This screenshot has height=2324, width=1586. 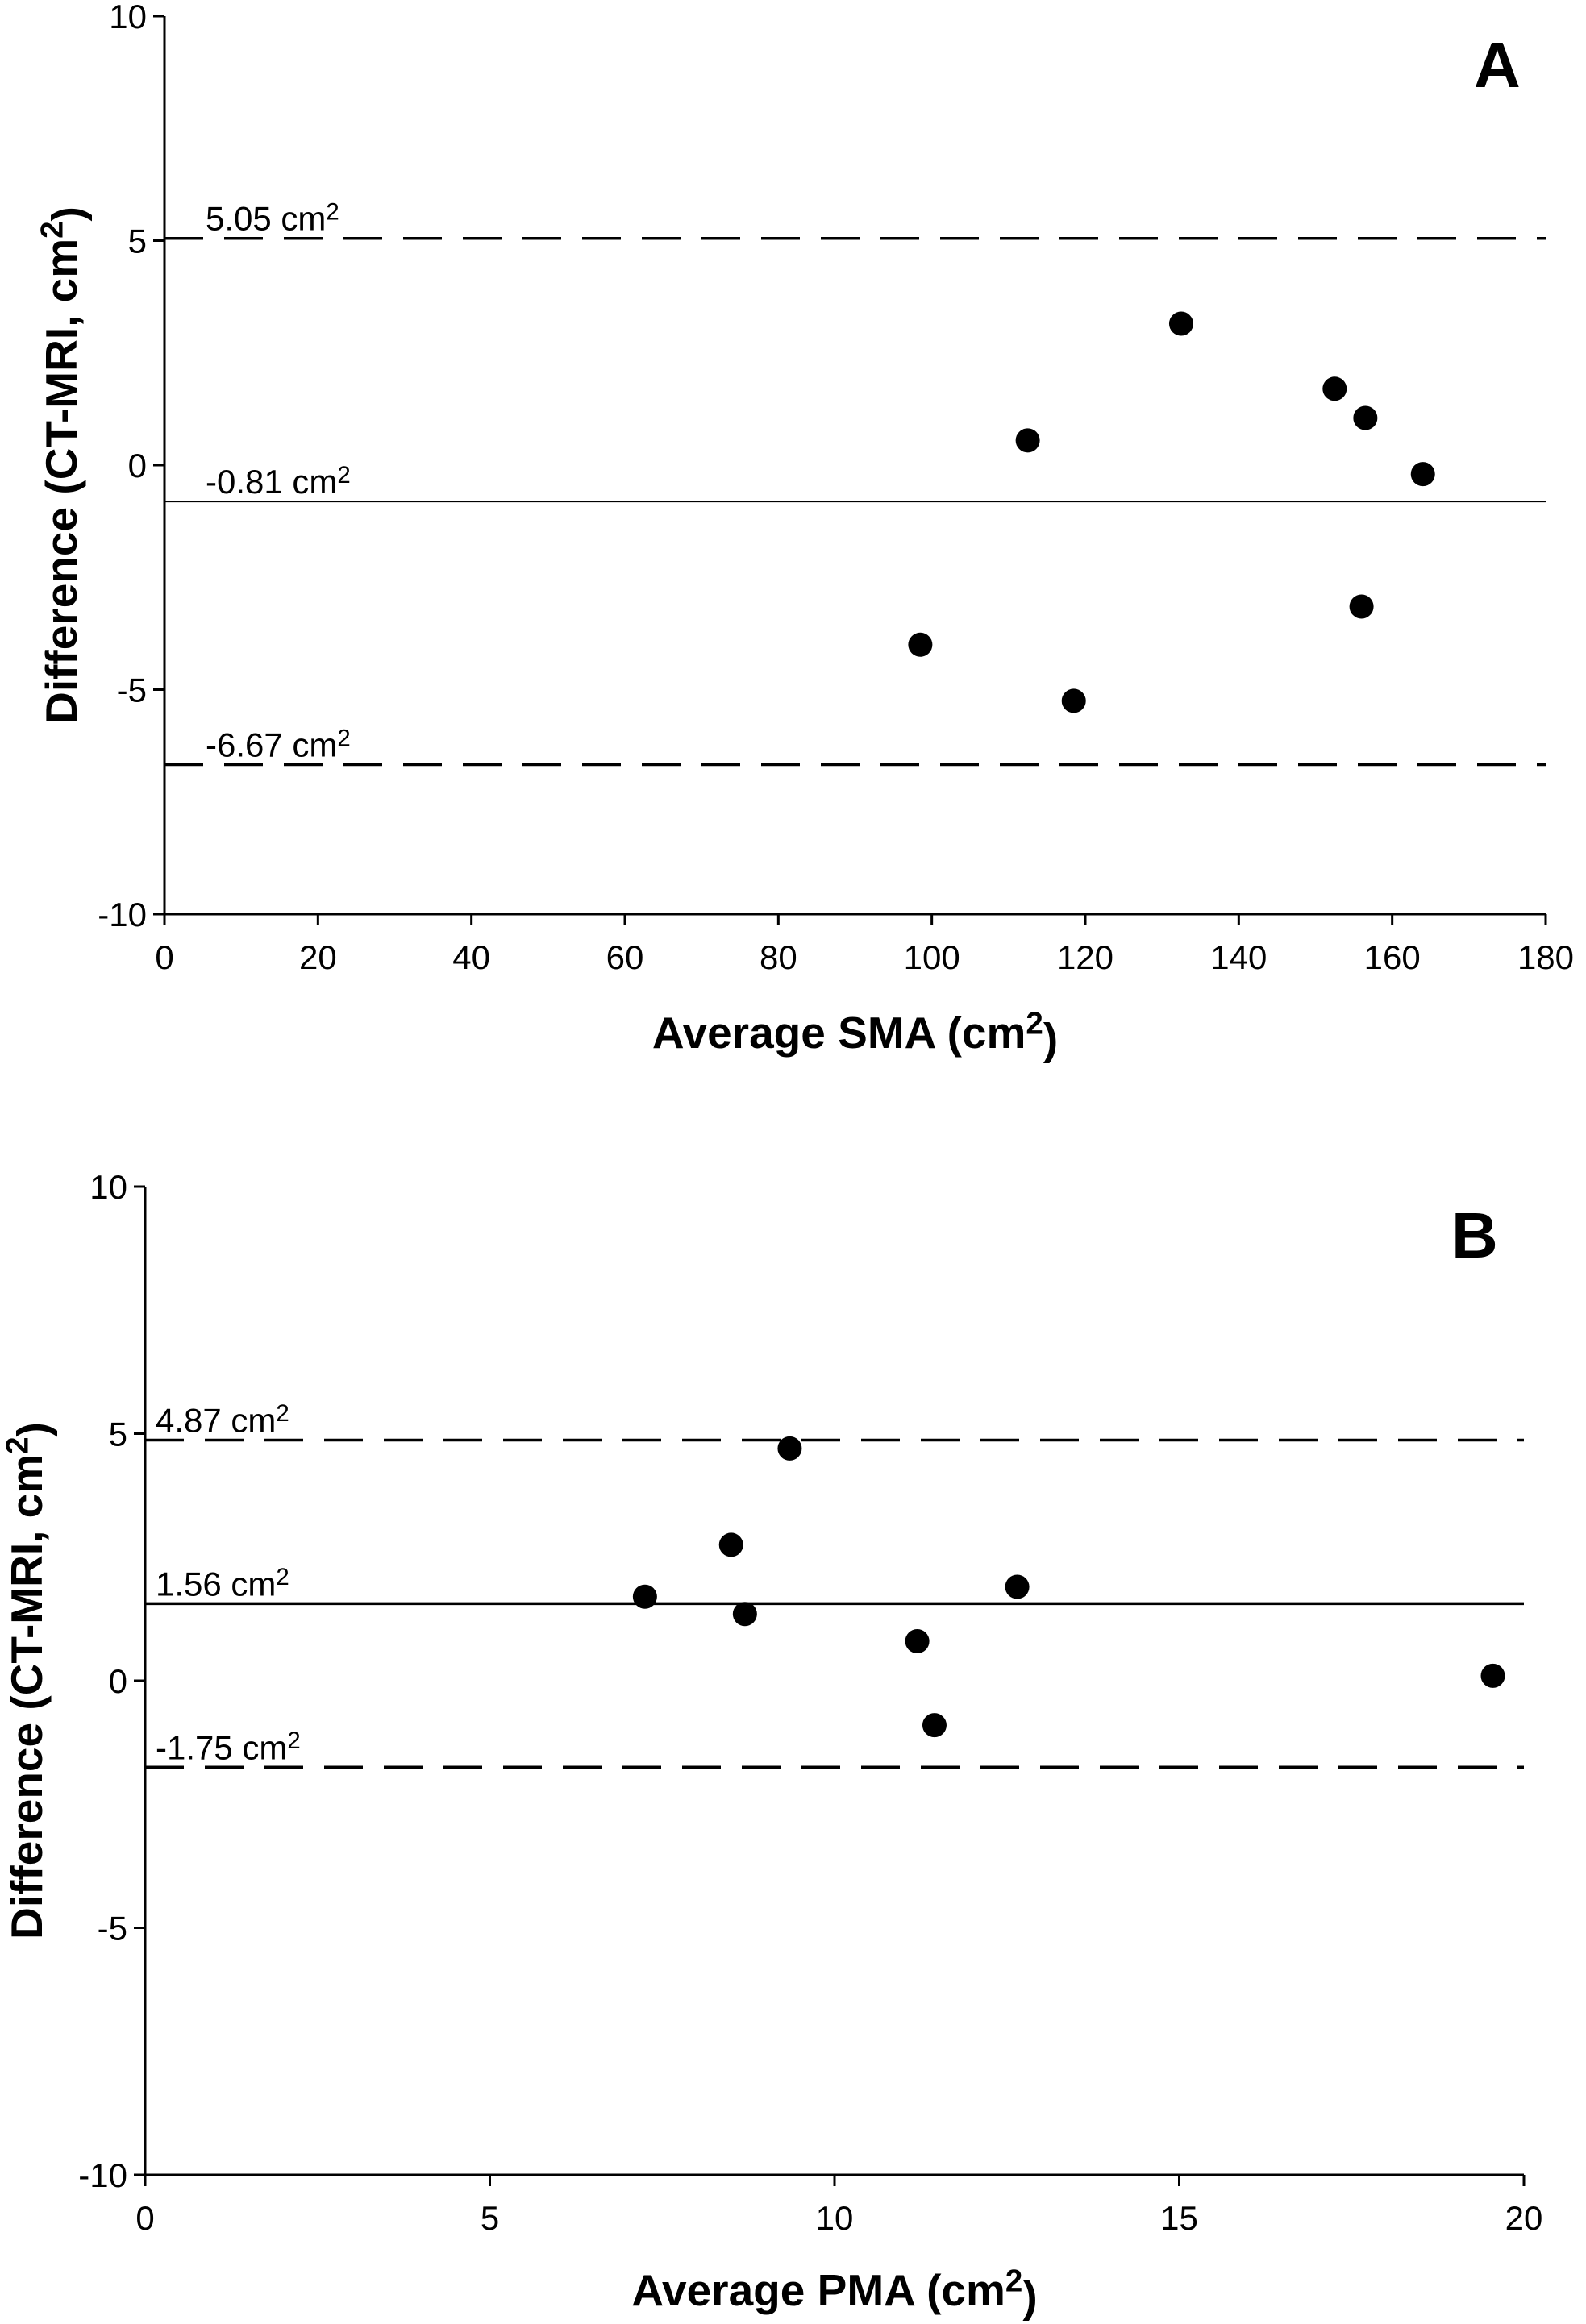 What do you see at coordinates (278, 744) in the screenshot?
I see `reference-line-label: -6.67 cm2` at bounding box center [278, 744].